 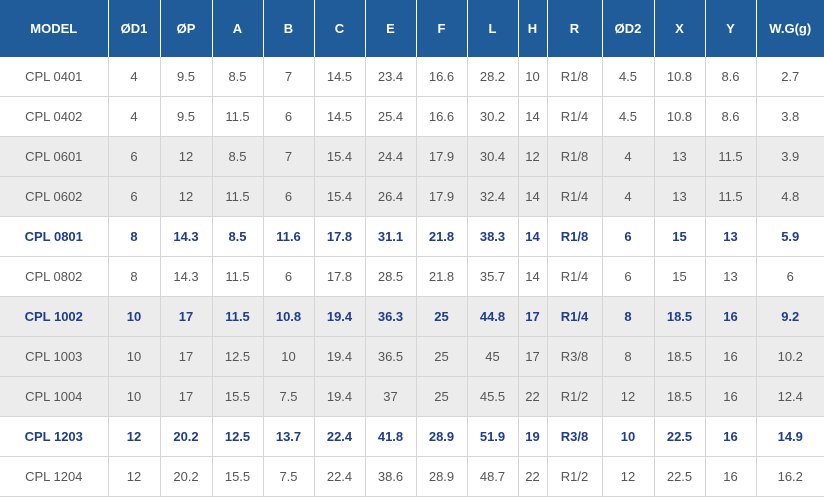 What do you see at coordinates (54, 28) in the screenshot?
I see `column-header: MODEL` at bounding box center [54, 28].